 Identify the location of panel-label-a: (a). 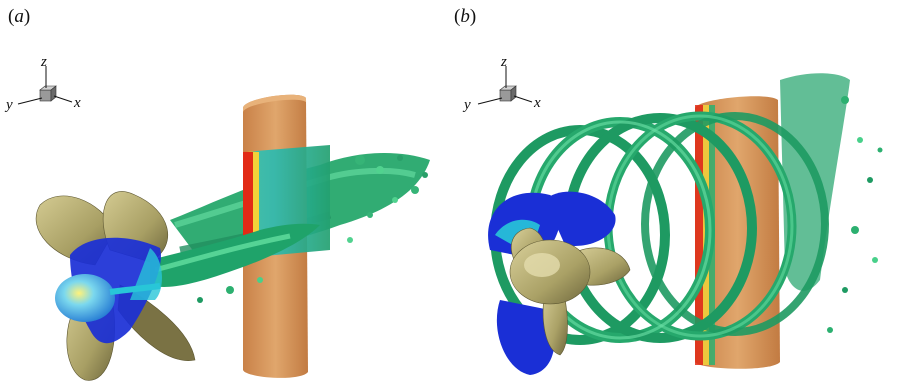
(19, 16).